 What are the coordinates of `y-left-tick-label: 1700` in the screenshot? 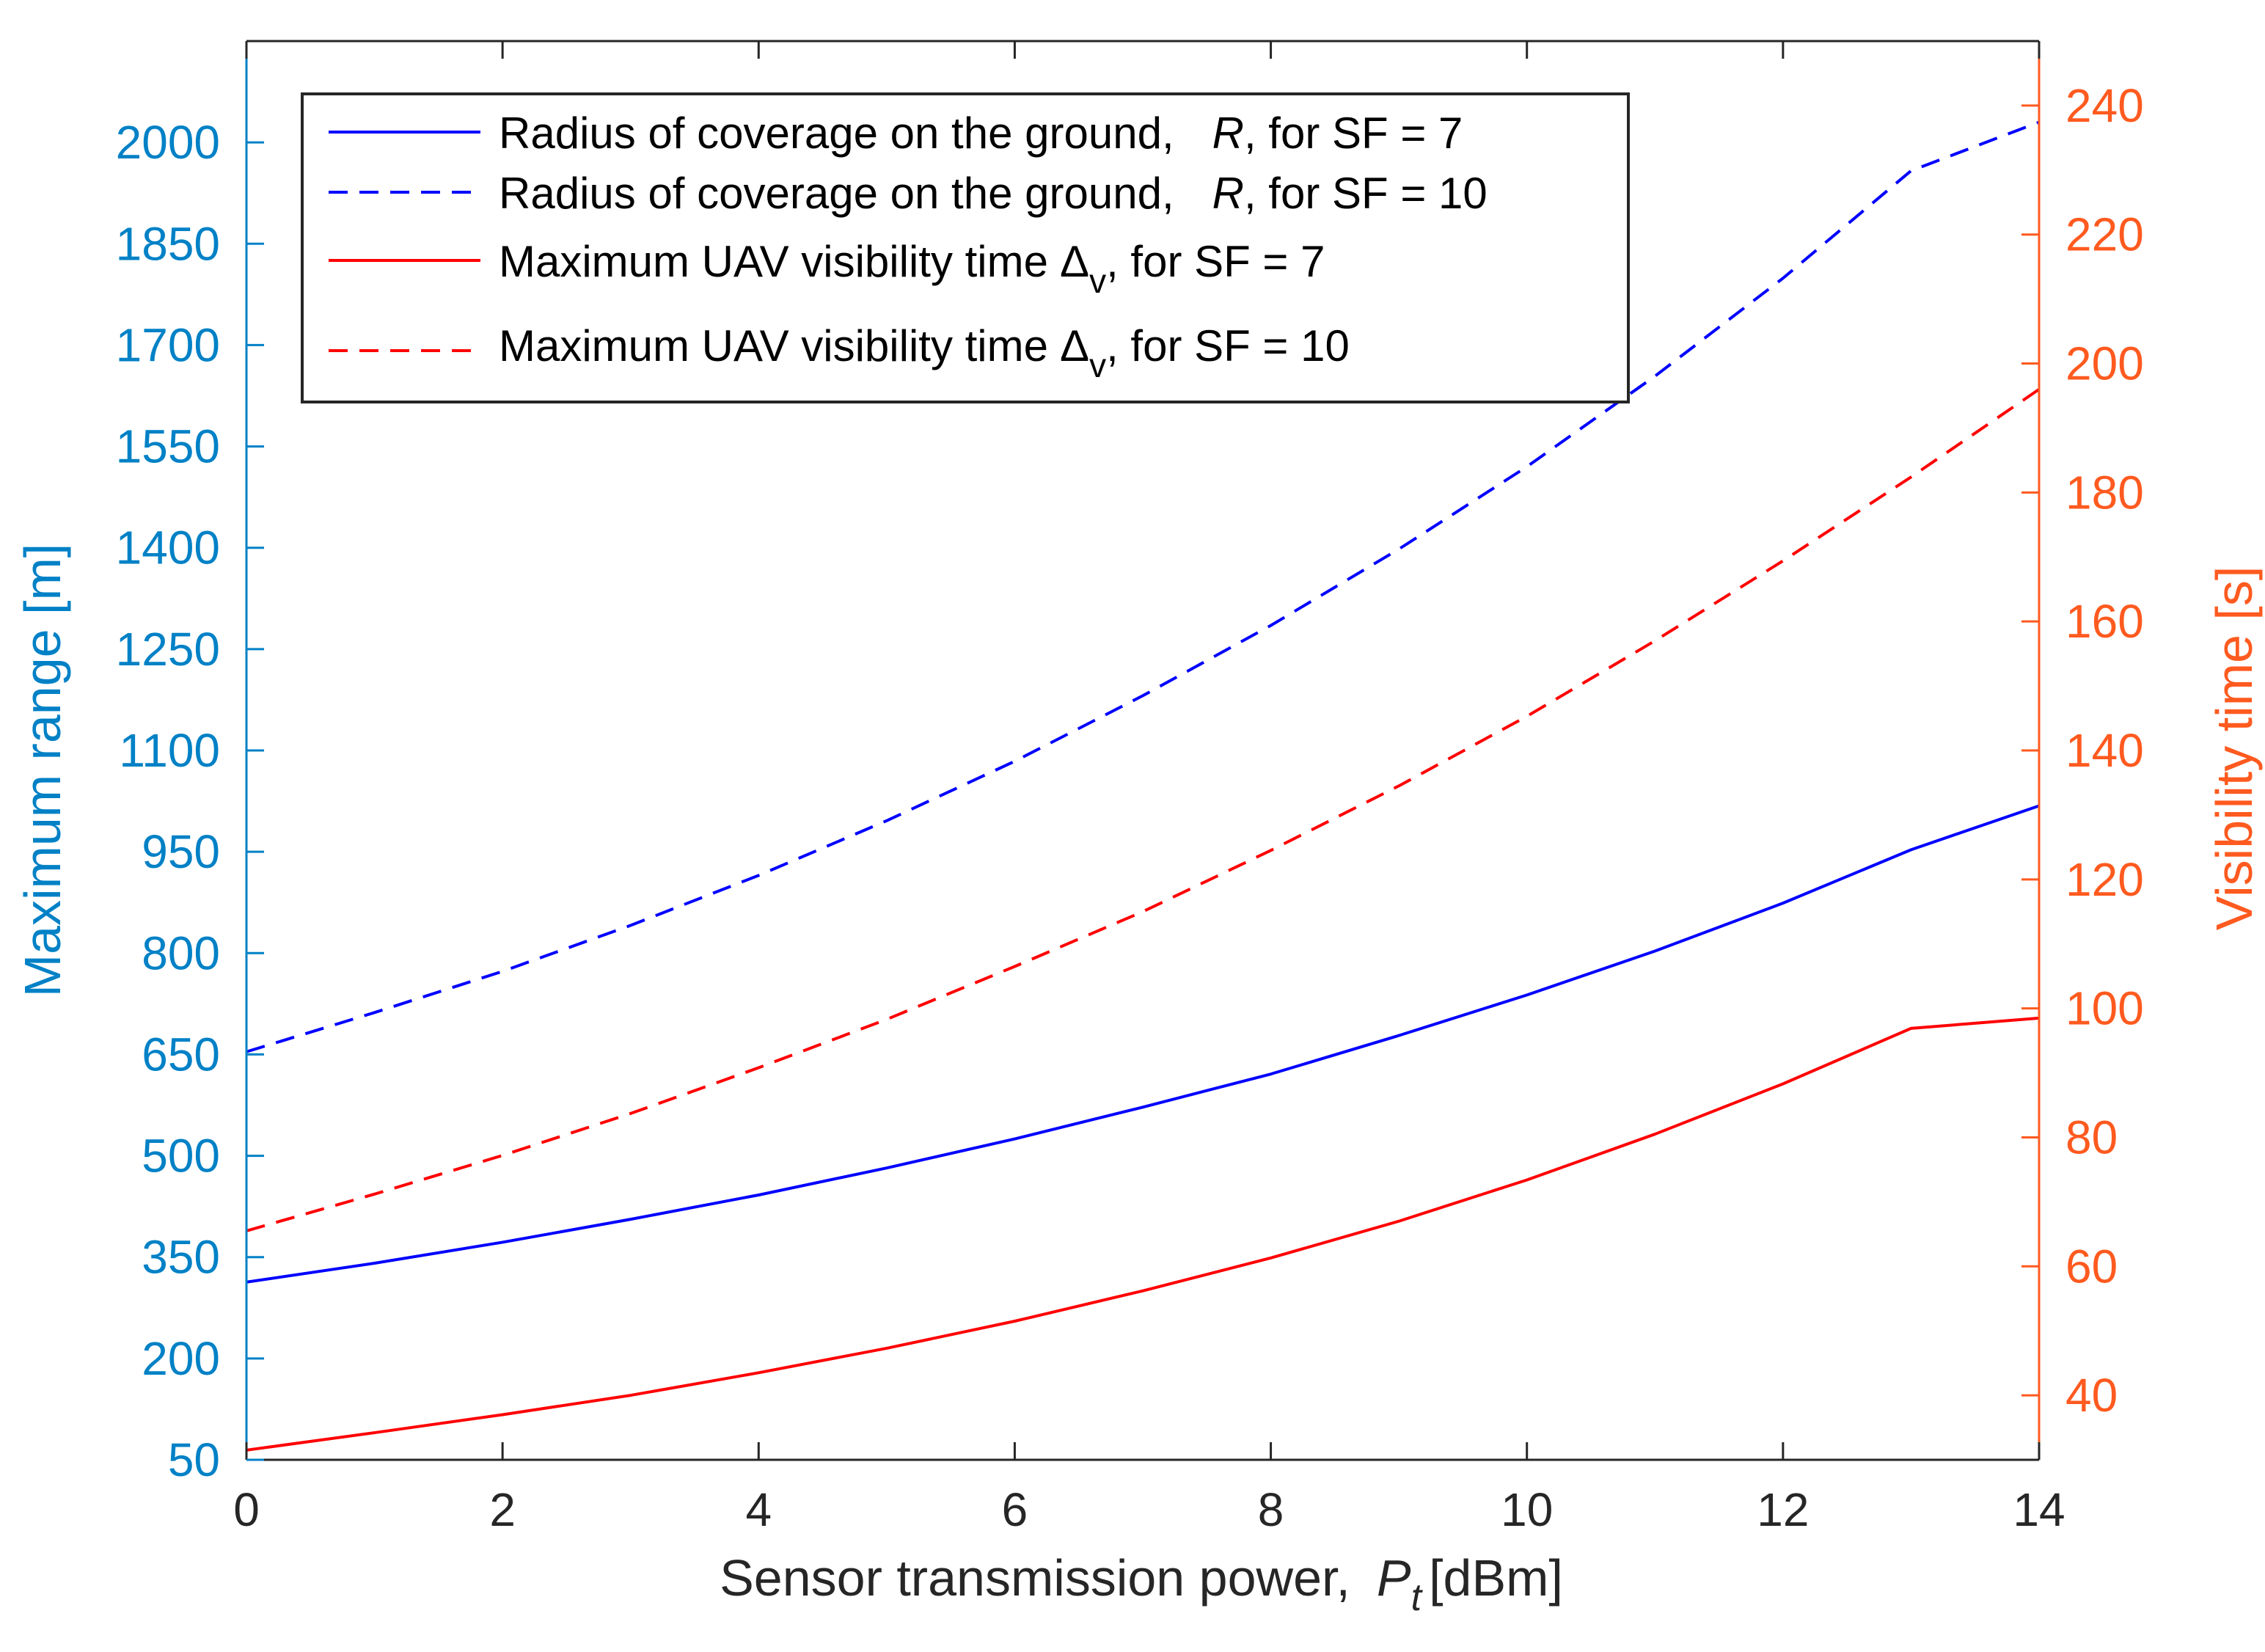 It's located at (168, 344).